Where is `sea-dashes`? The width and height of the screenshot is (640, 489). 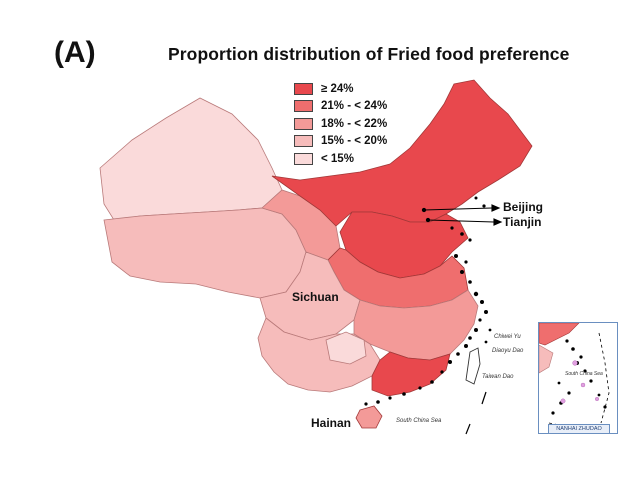
sea-dashes is located at coordinates (476, 413).